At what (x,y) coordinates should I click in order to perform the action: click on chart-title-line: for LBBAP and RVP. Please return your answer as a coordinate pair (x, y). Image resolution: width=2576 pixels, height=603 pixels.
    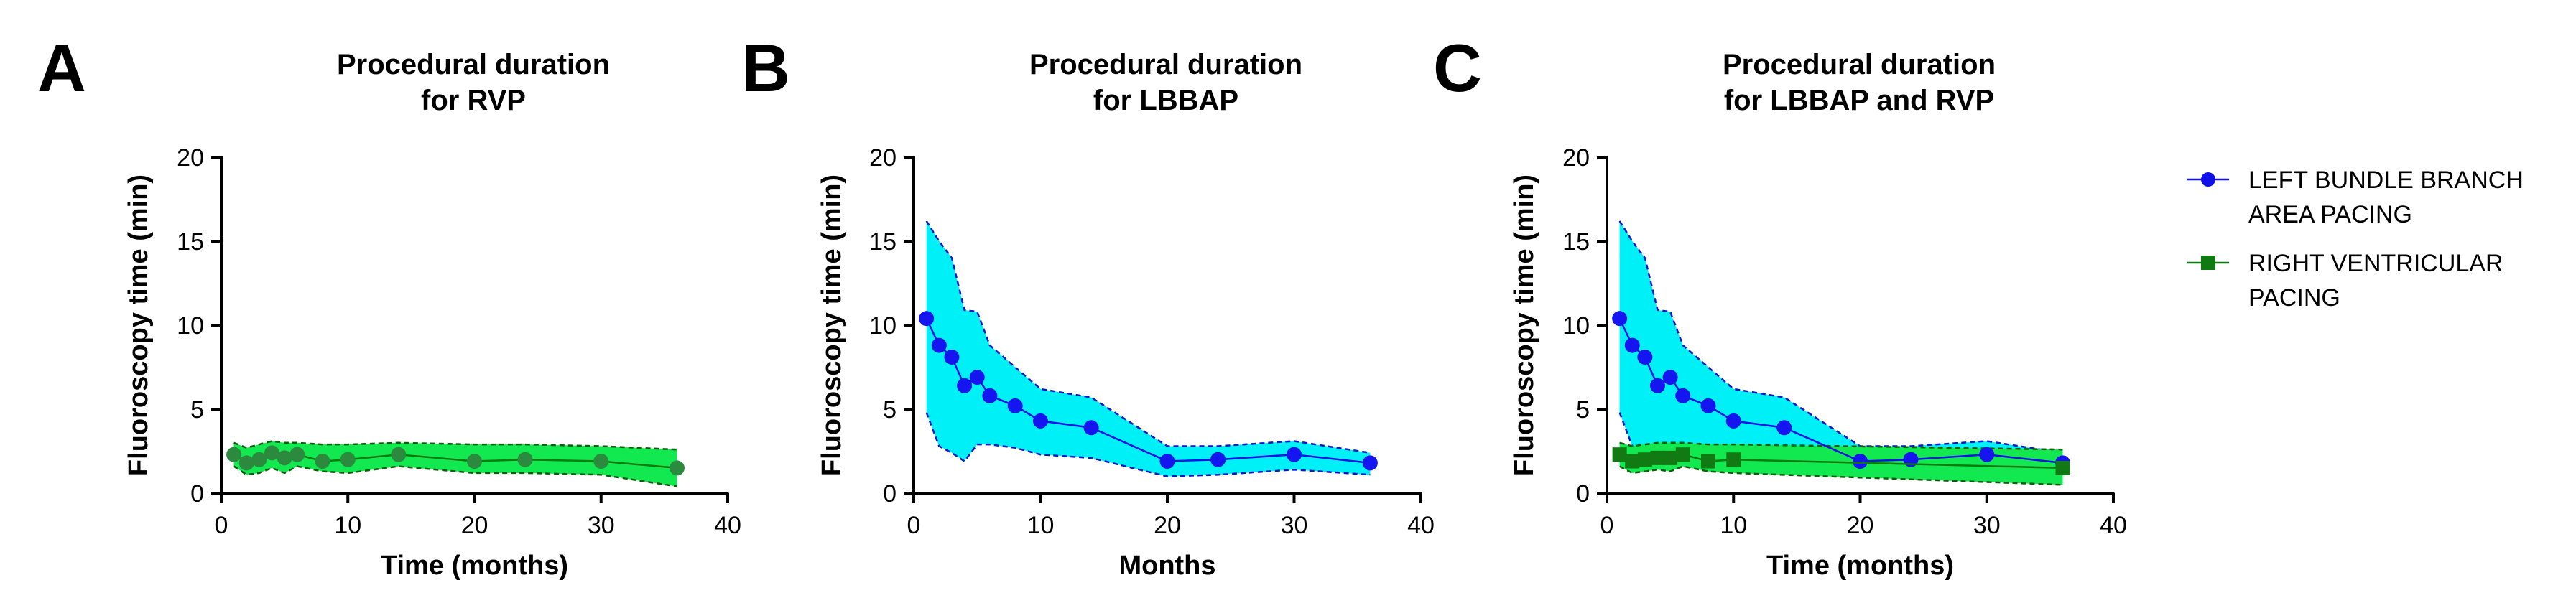
    Looking at the image, I should click on (1859, 100).